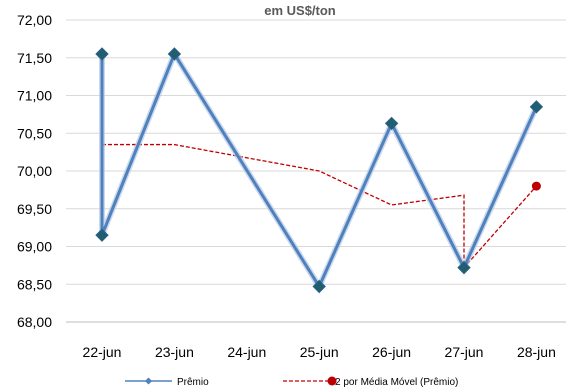  I want to click on y-tick-label: 68,50, so click(34, 284).